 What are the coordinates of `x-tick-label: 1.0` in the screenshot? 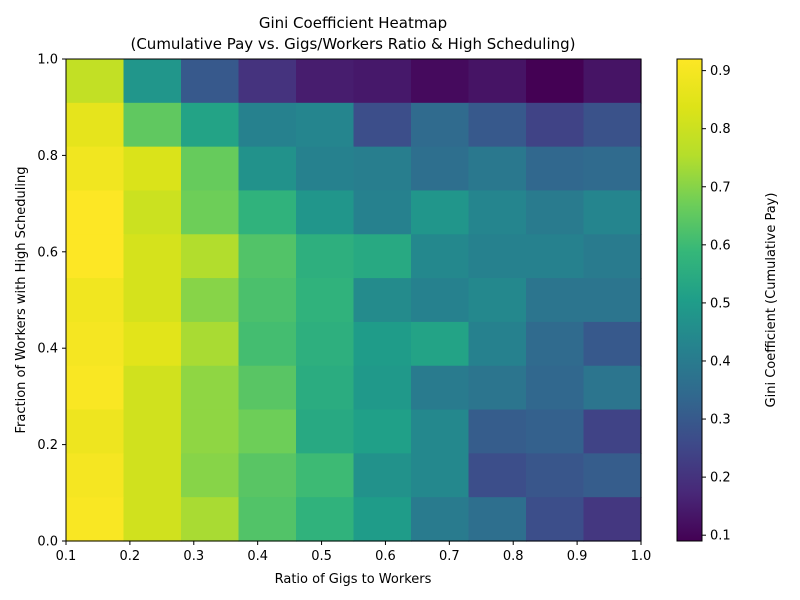 It's located at (641, 556).